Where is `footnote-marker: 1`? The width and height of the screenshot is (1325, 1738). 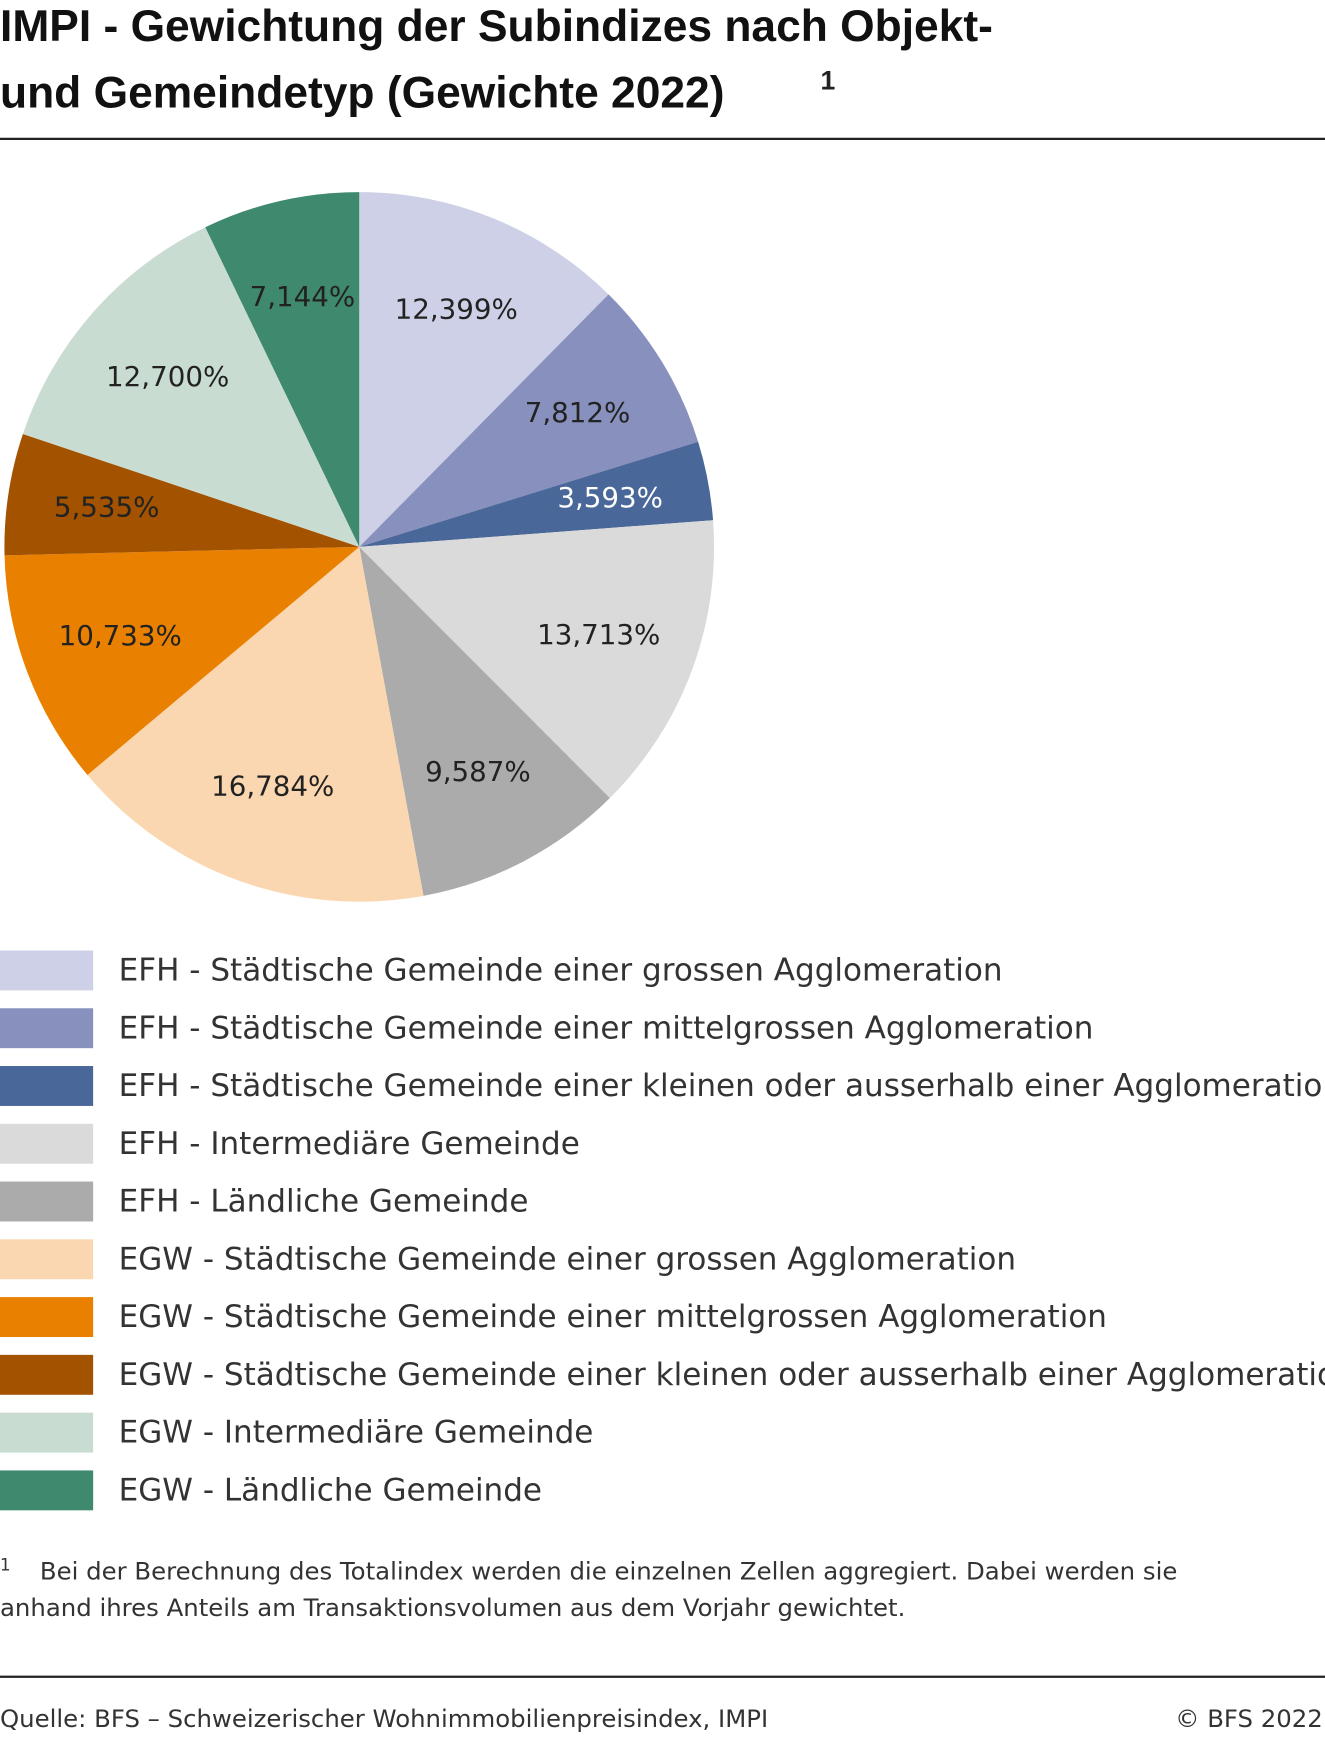 footnote-marker: 1 is located at coordinates (5, 1564).